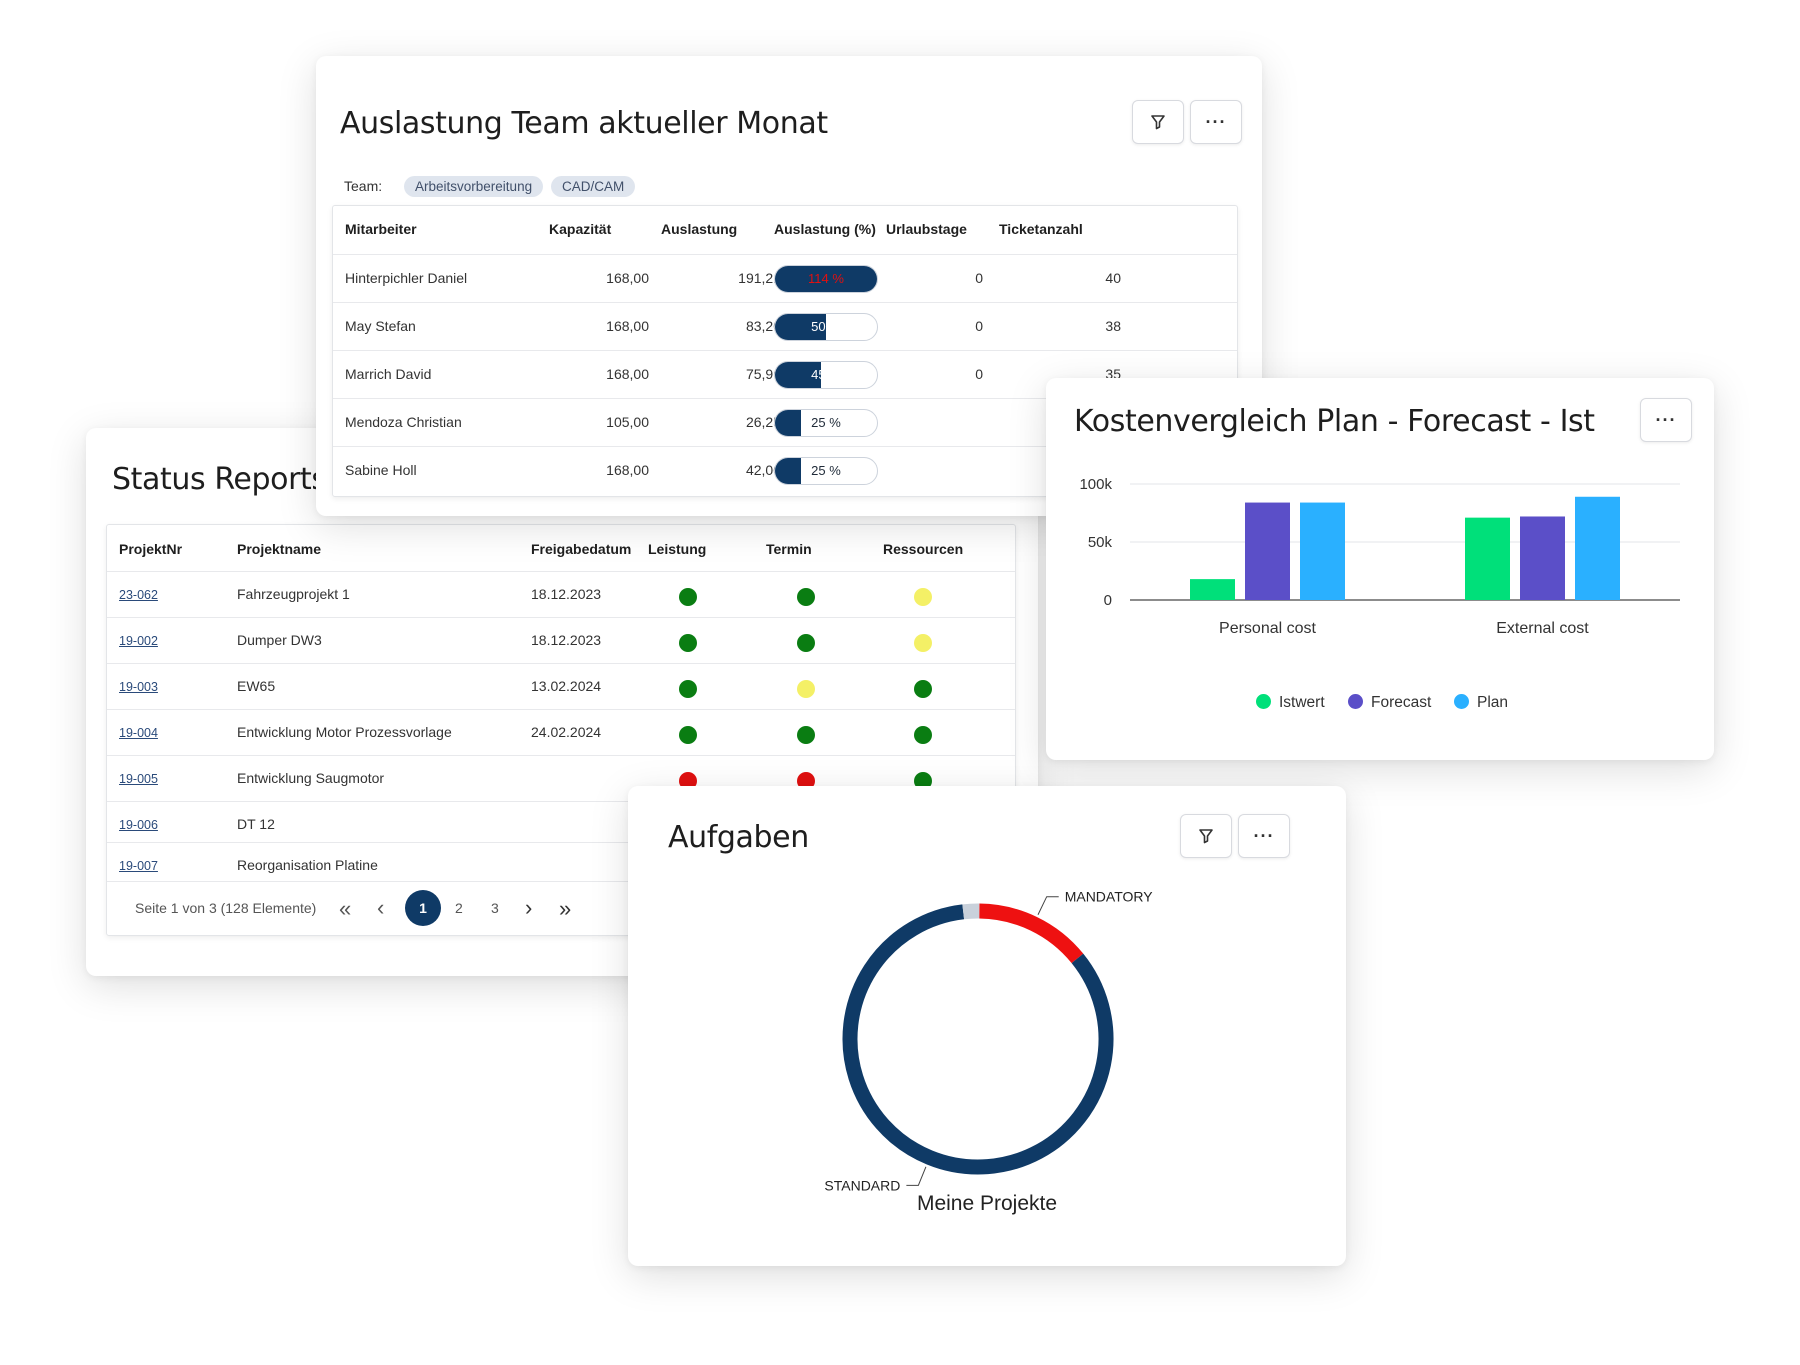  Describe the element at coordinates (138, 825) in the screenshot. I see `project-number-link: 19-006` at that location.